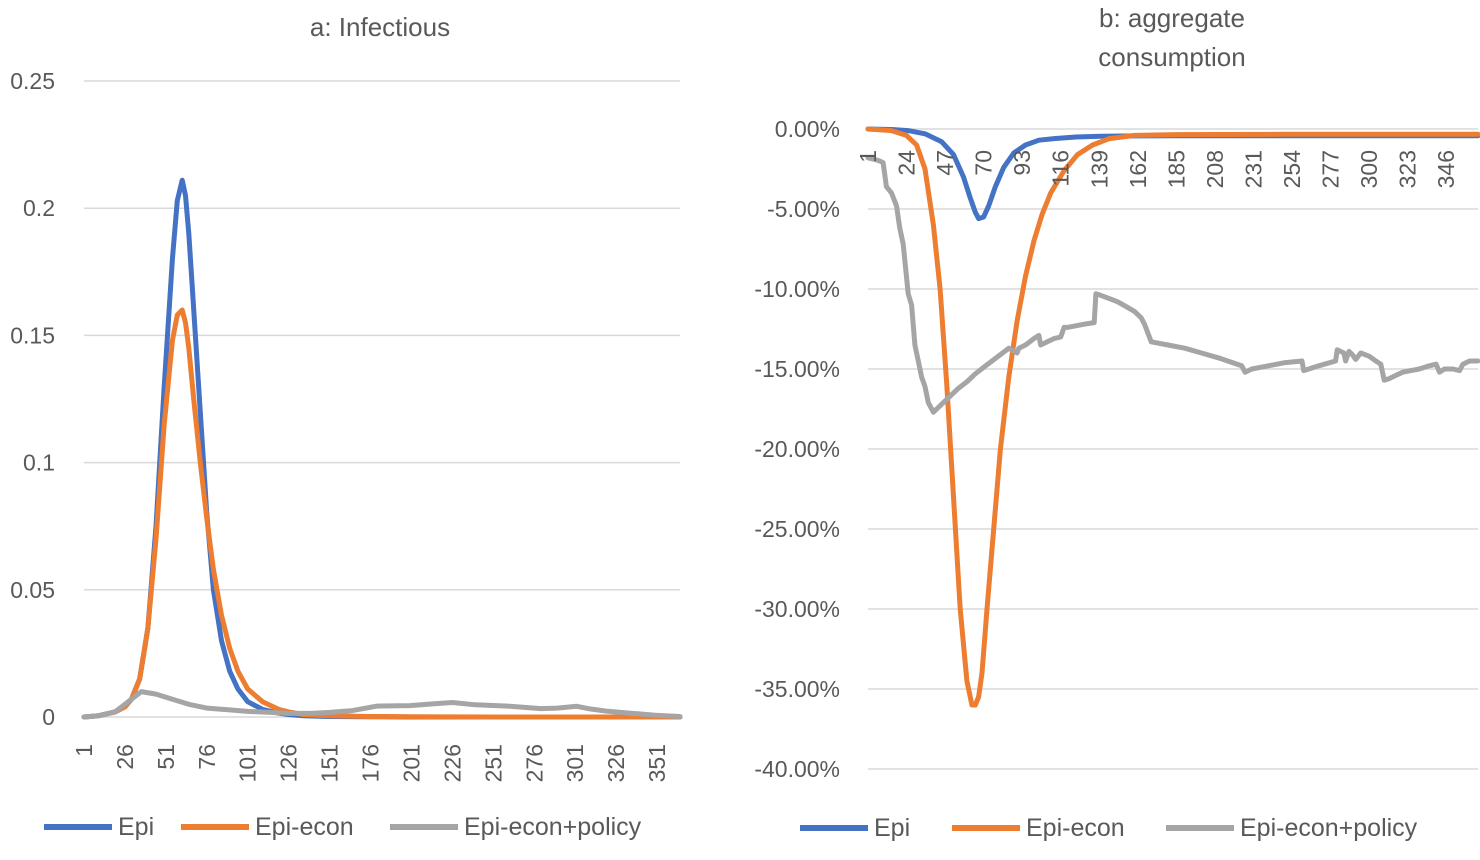  What do you see at coordinates (207, 757) in the screenshot?
I see `x-tick-label: 76` at bounding box center [207, 757].